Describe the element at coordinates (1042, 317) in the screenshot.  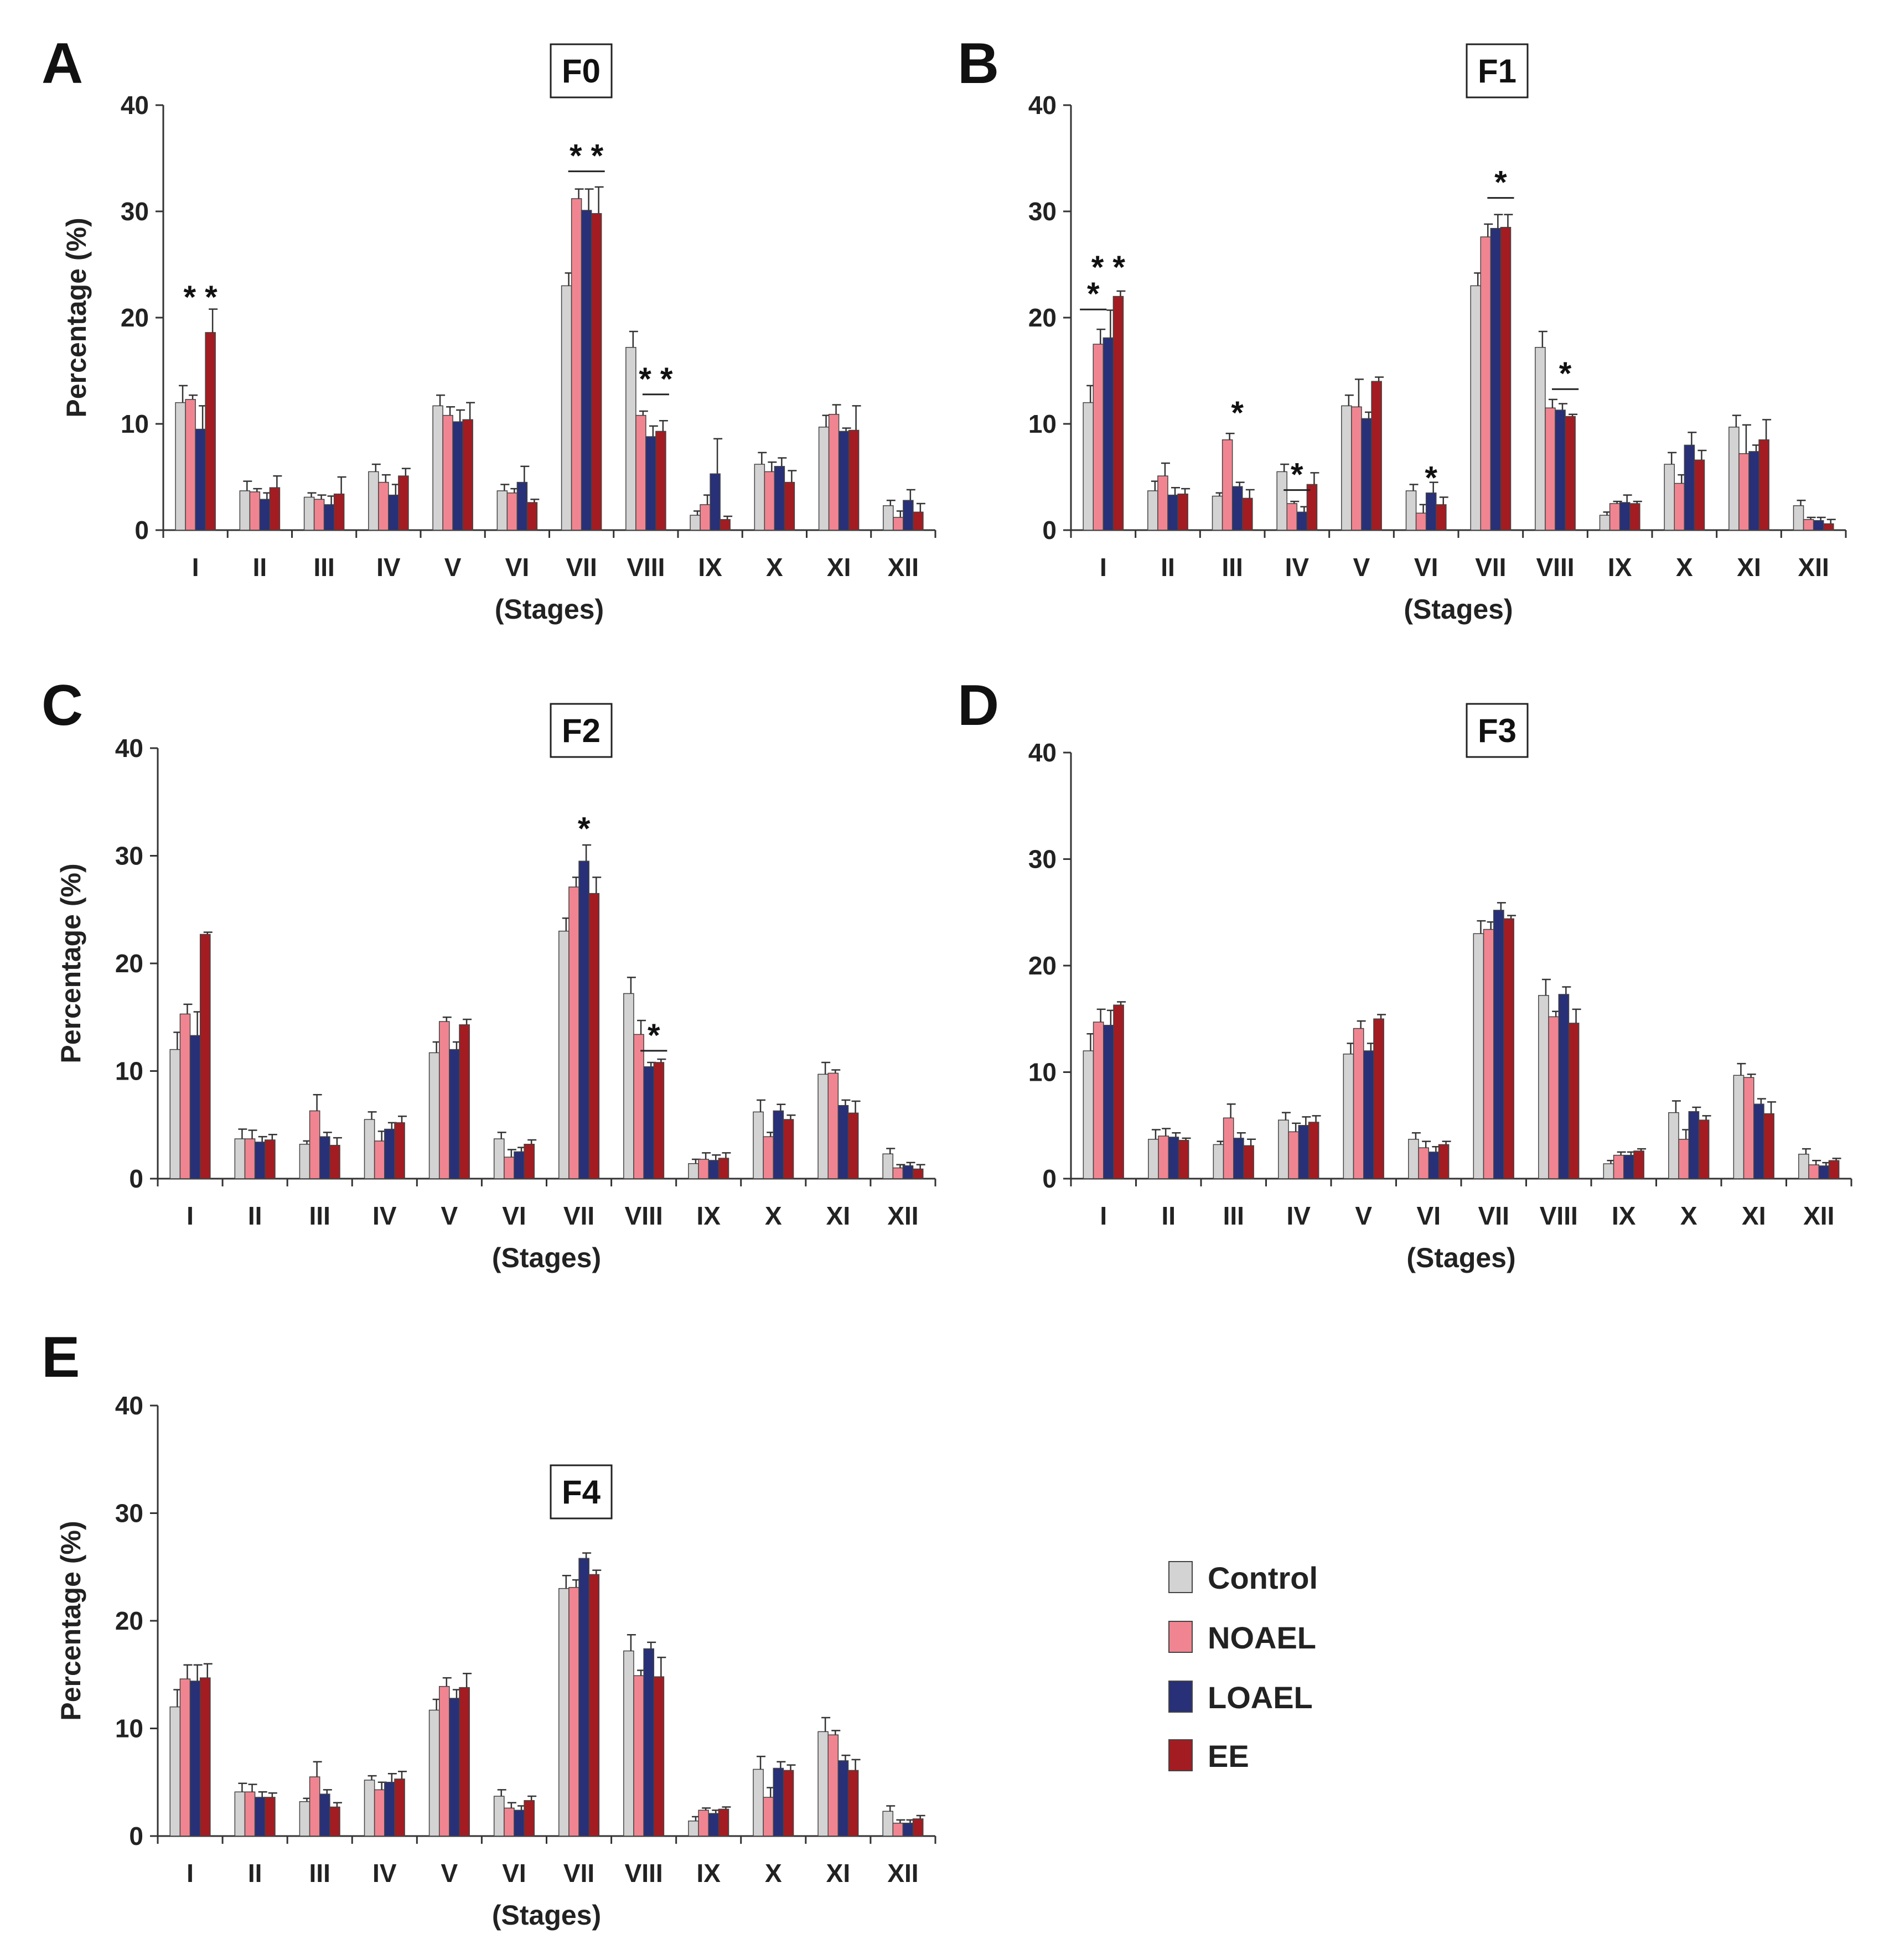
I see `y-tick-label: 20` at that location.